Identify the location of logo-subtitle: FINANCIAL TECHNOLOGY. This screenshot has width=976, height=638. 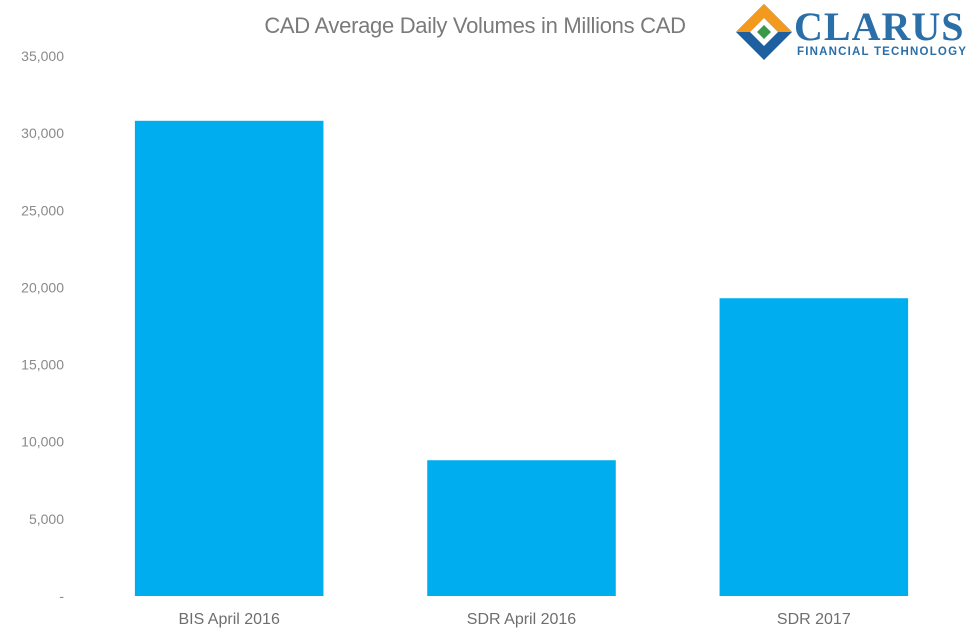
(882, 52).